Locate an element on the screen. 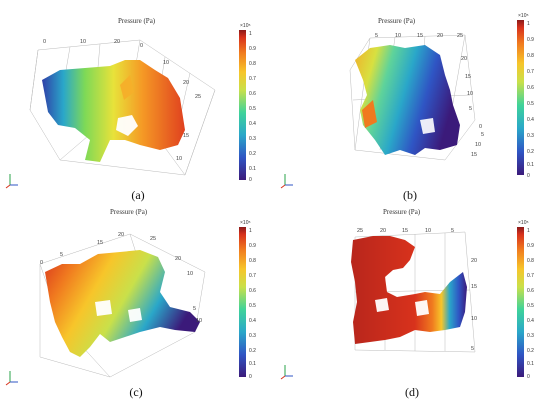  colorbar is located at coordinates (520, 302).